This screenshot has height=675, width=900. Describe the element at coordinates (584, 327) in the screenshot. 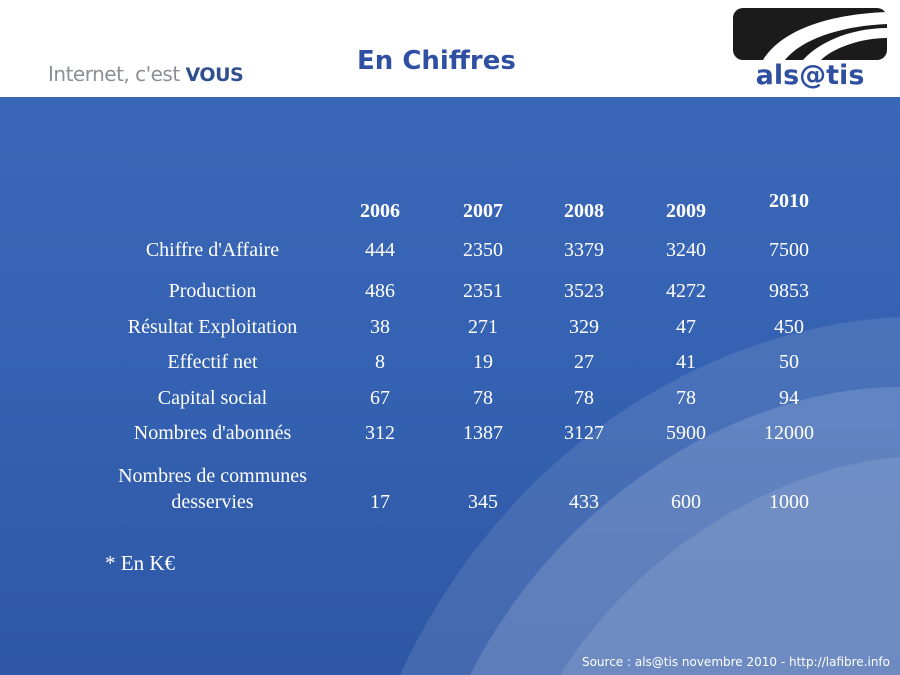

I see `table-cell: 329` at that location.